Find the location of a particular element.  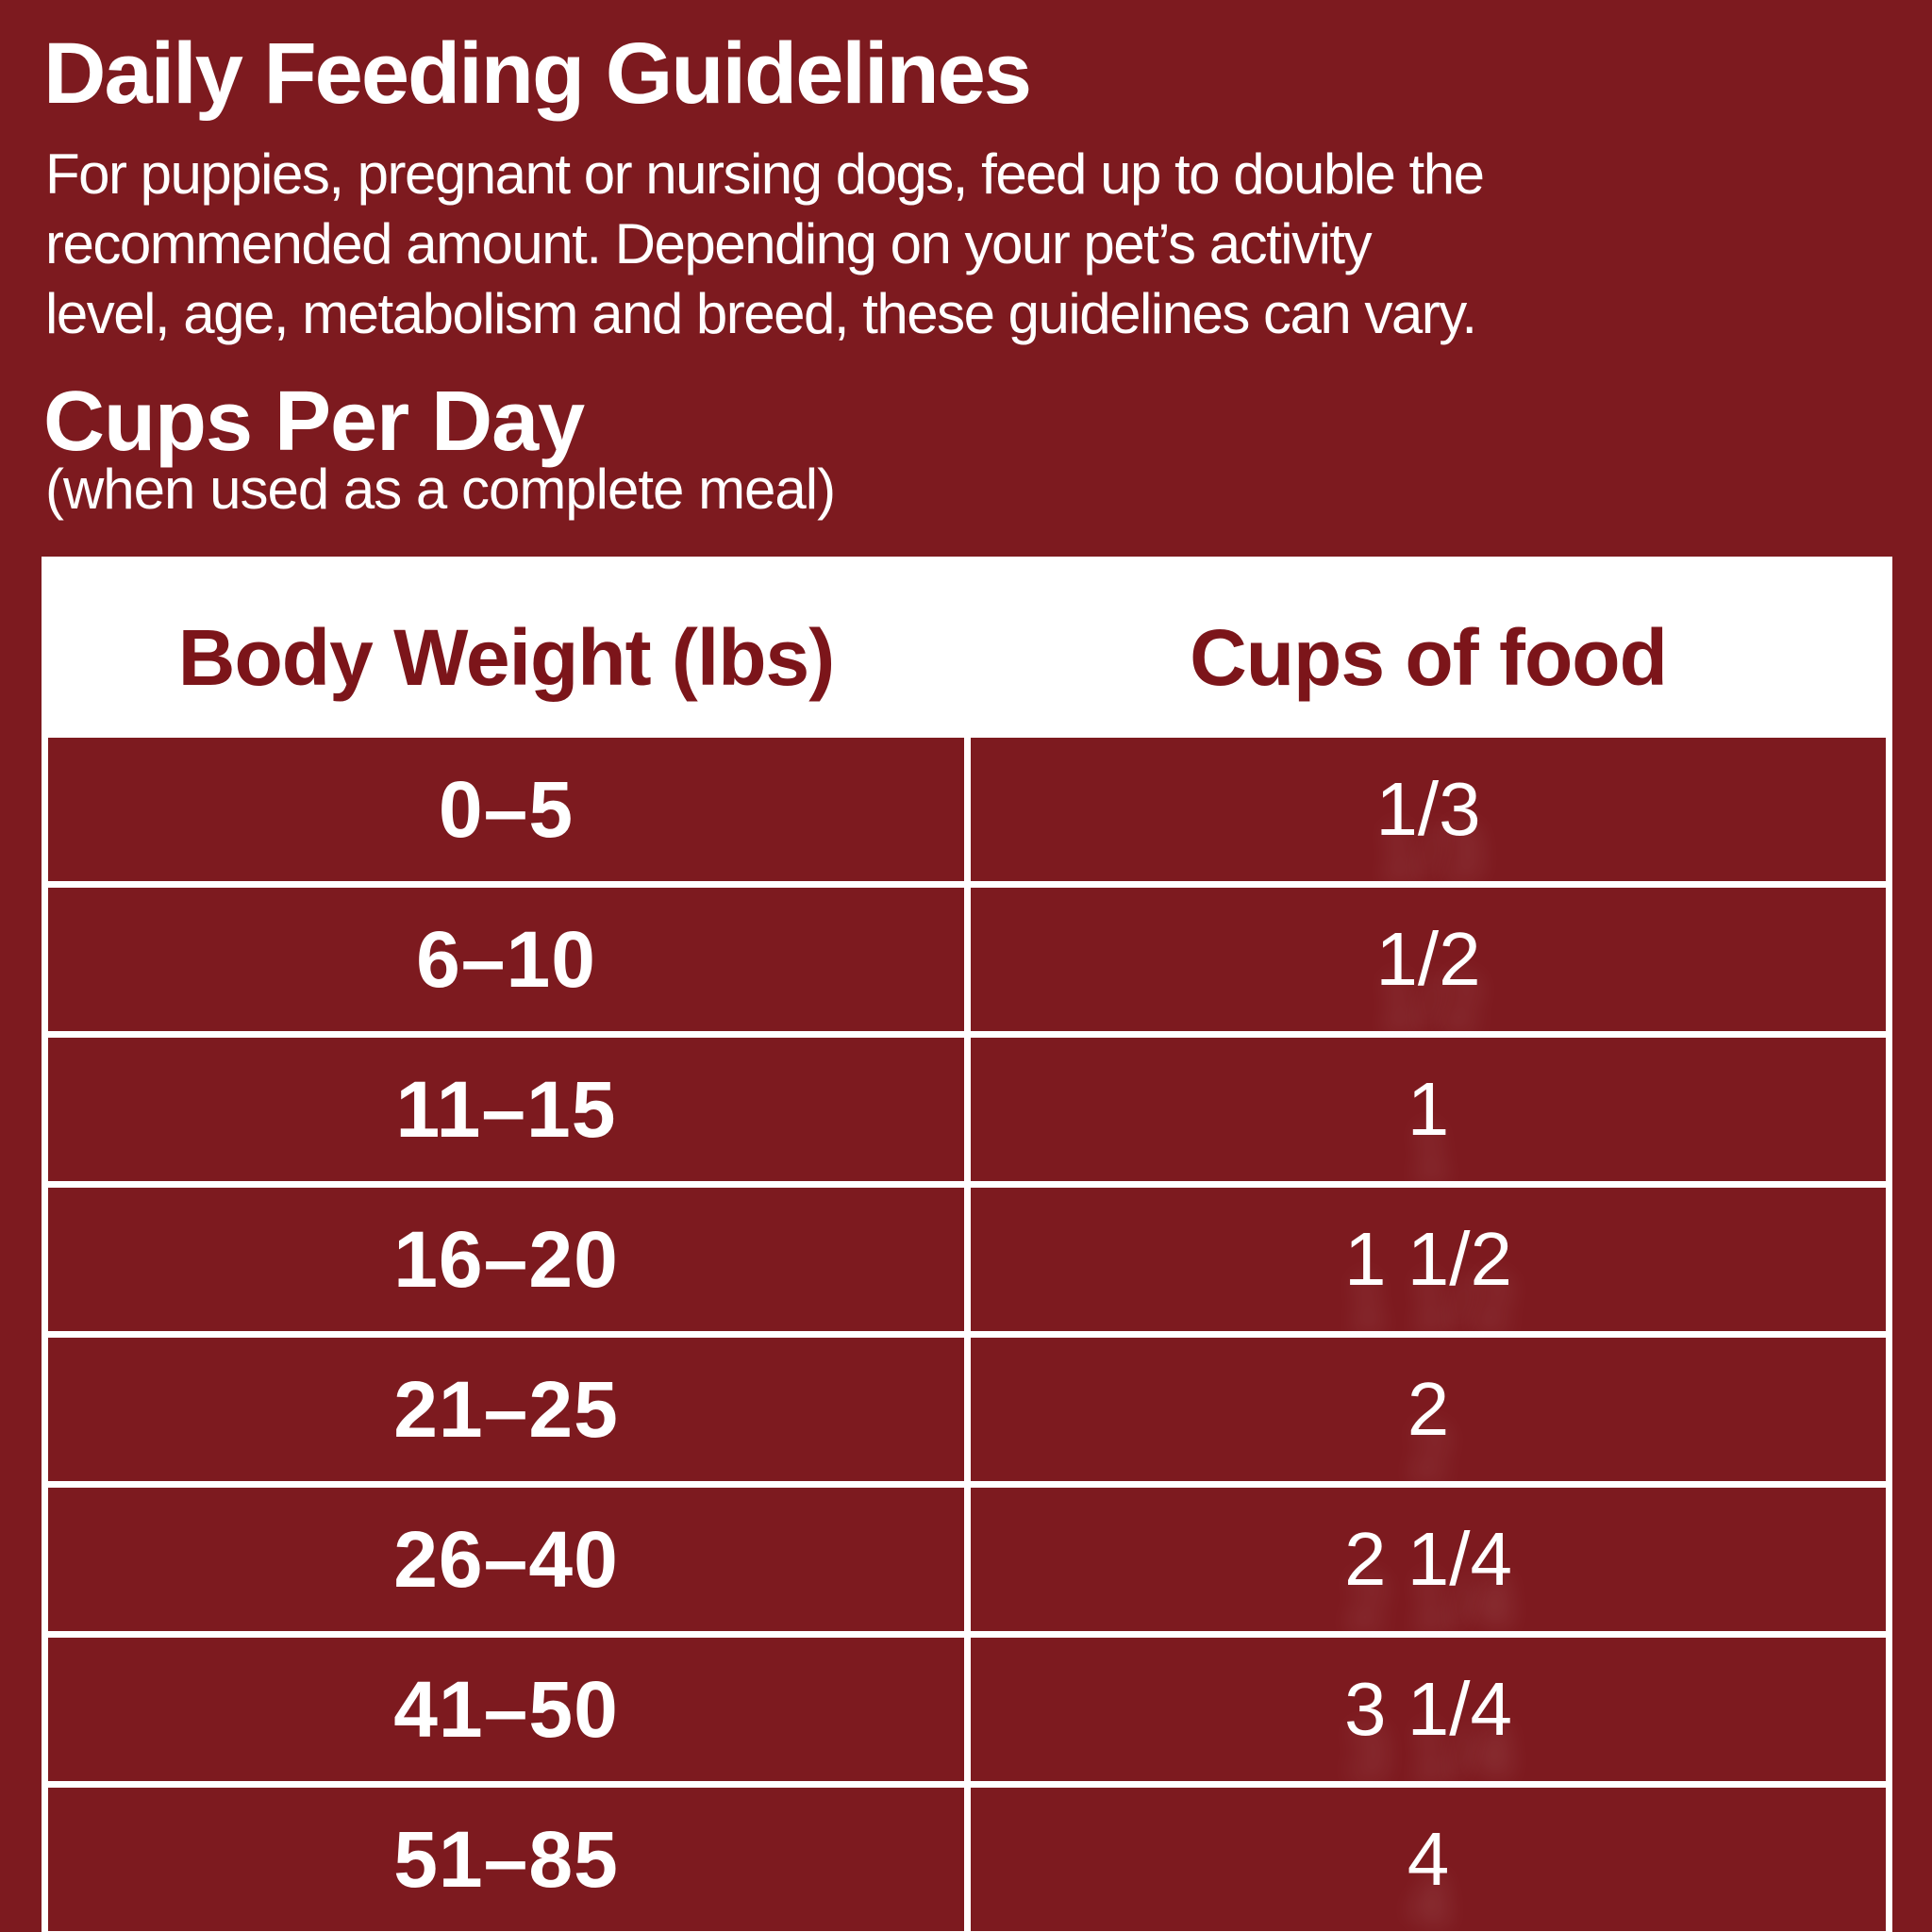

table-row: 0–5 1/3 is located at coordinates (967, 810).